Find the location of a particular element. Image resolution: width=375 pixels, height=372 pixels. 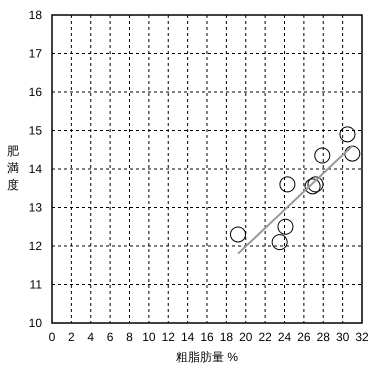

xtick: 30 is located at coordinates (343, 337).